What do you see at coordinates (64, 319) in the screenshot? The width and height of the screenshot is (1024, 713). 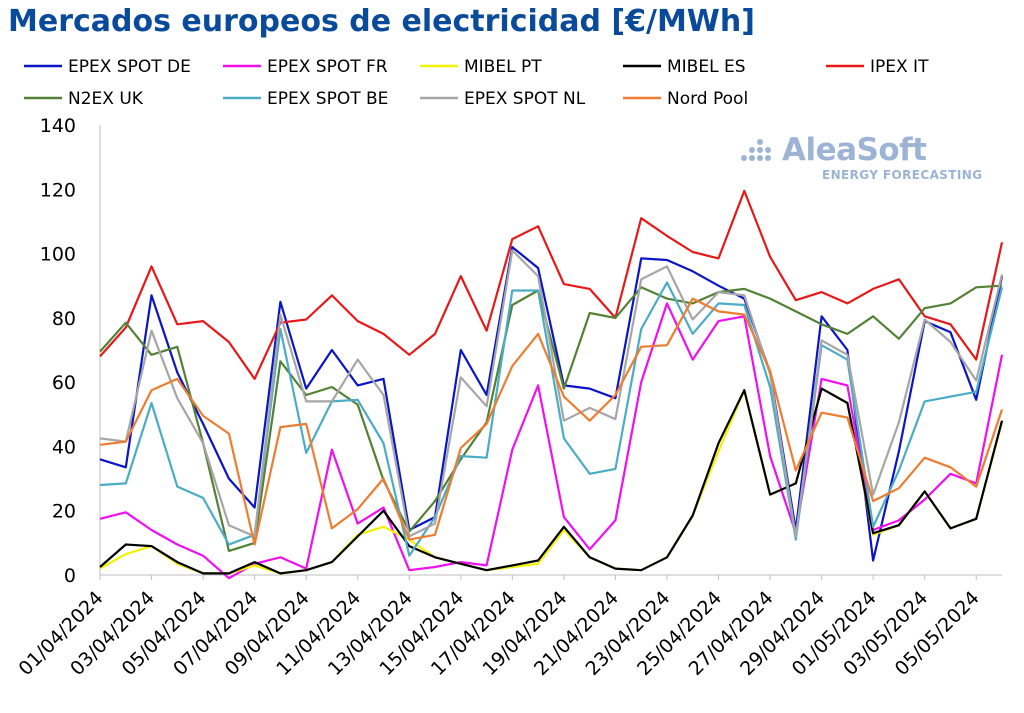 I see `y-tick-label: 80` at bounding box center [64, 319].